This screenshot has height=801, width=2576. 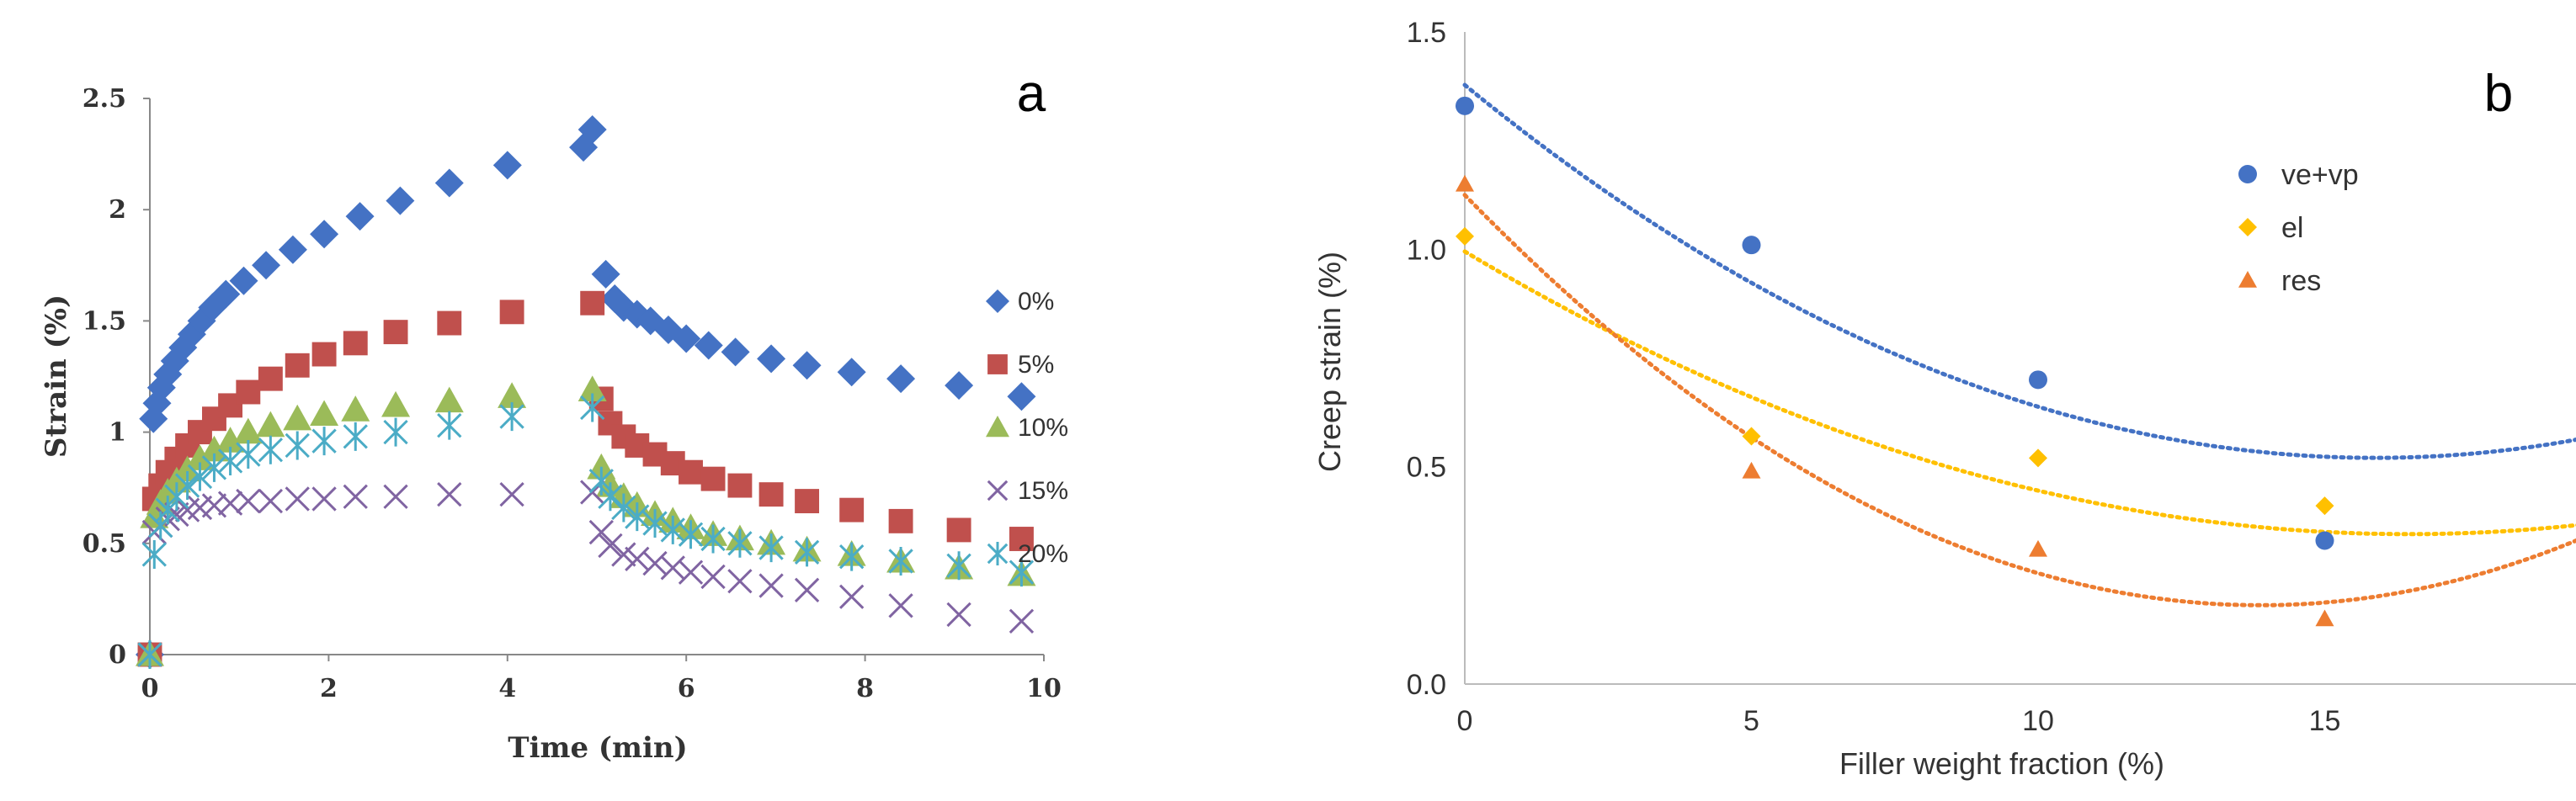 What do you see at coordinates (1043, 491) in the screenshot?
I see `legend-label: 15%` at bounding box center [1043, 491].